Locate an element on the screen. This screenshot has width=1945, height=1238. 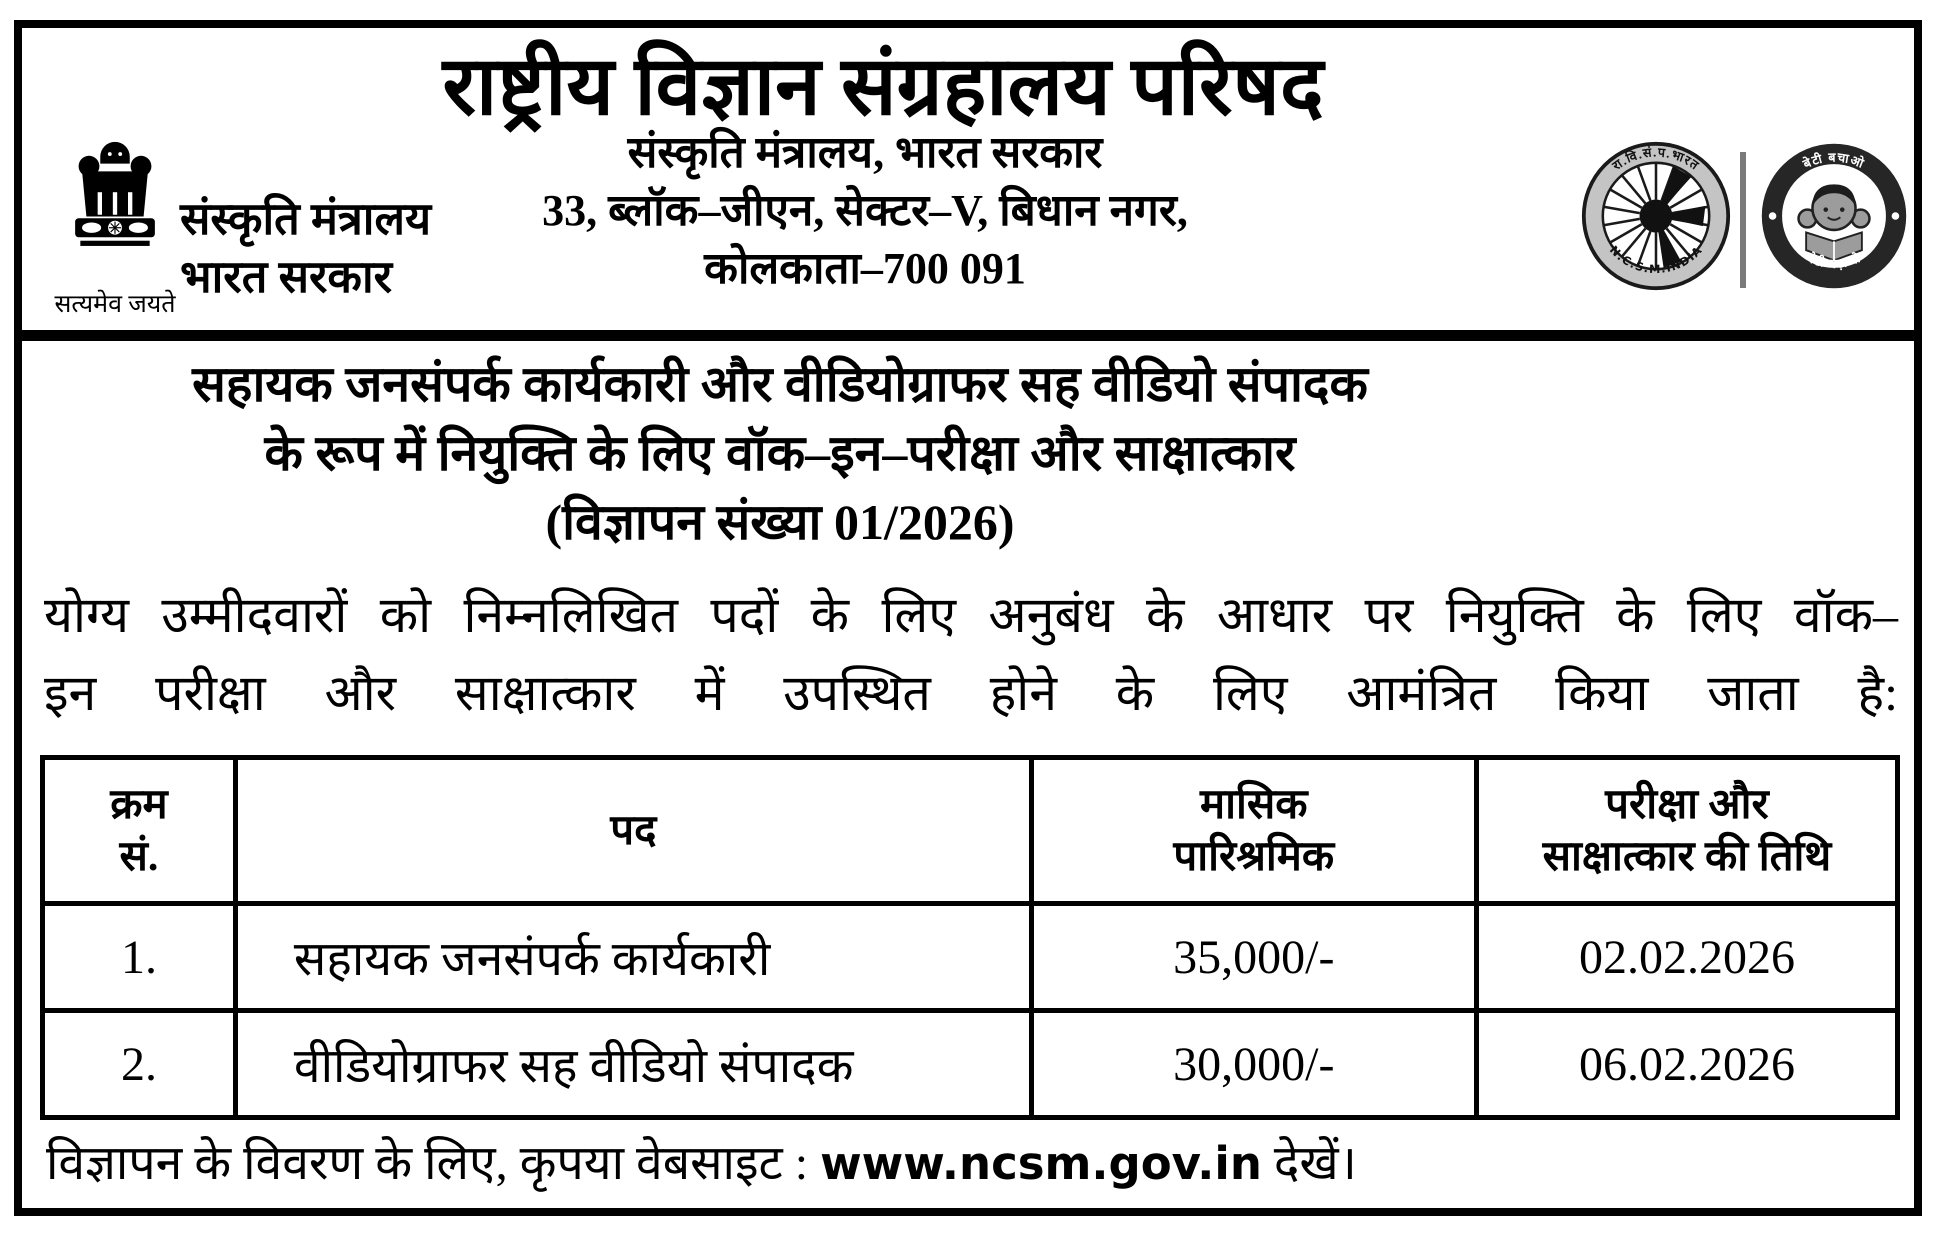
column-header-post: पद is located at coordinates (633, 830).